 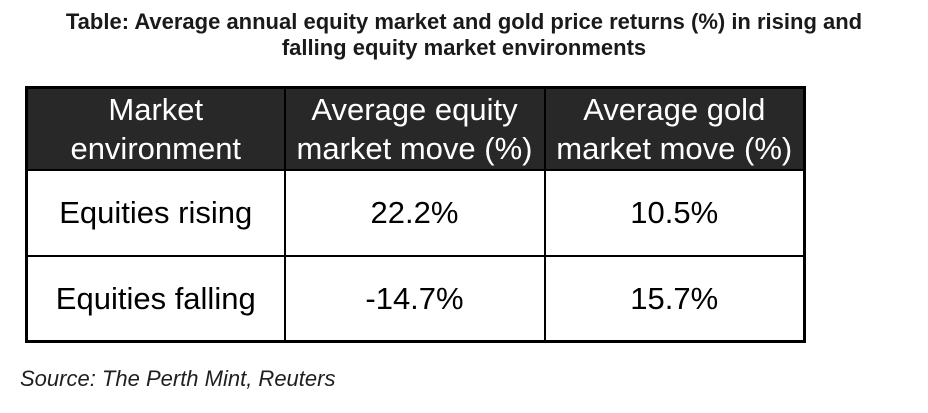 What do you see at coordinates (155, 298) in the screenshot?
I see `cell-environment-falling: Equities falling` at bounding box center [155, 298].